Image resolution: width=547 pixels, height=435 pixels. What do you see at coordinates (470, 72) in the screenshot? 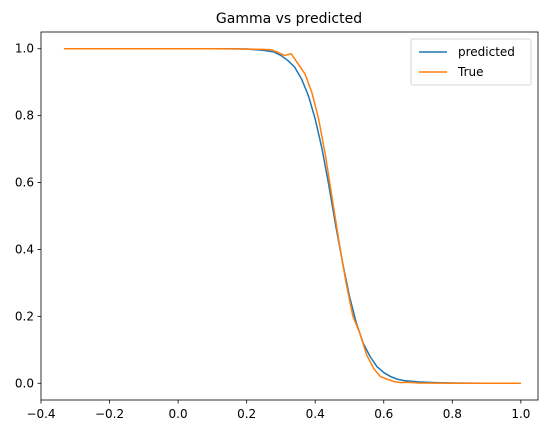
I see `legend-label: True` at bounding box center [470, 72].